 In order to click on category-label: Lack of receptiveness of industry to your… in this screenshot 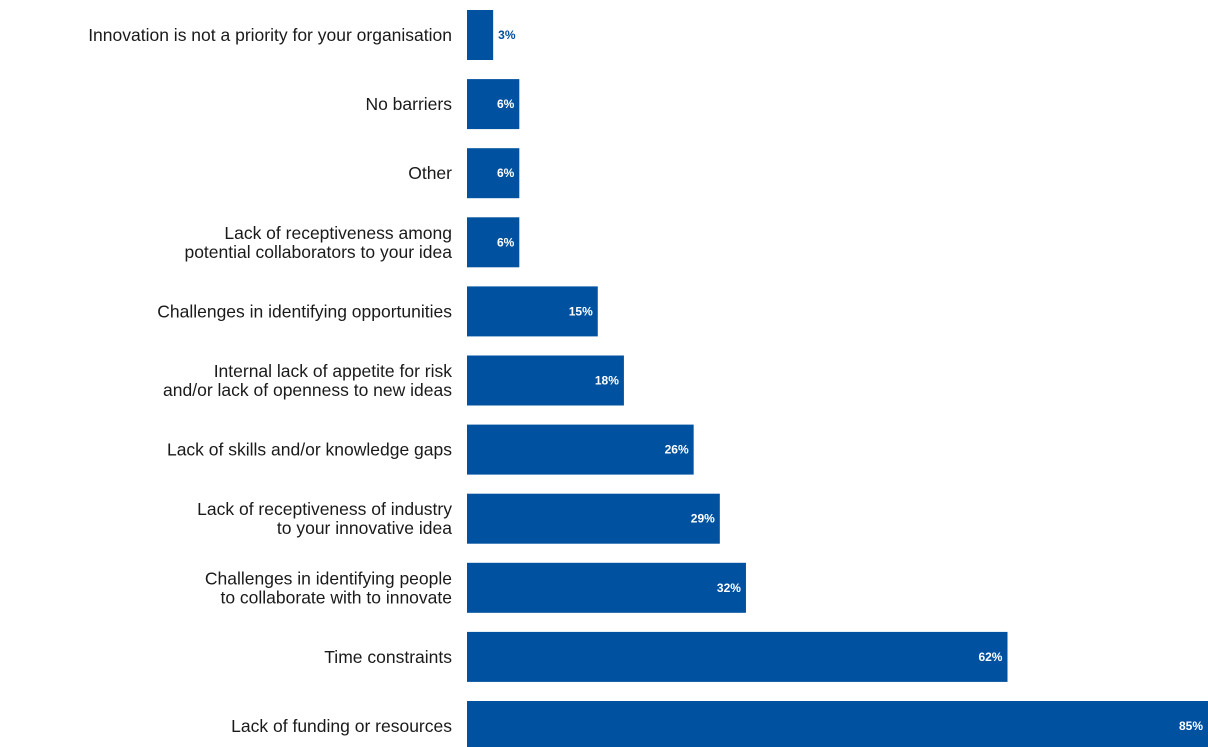, I will do `click(324, 518)`.